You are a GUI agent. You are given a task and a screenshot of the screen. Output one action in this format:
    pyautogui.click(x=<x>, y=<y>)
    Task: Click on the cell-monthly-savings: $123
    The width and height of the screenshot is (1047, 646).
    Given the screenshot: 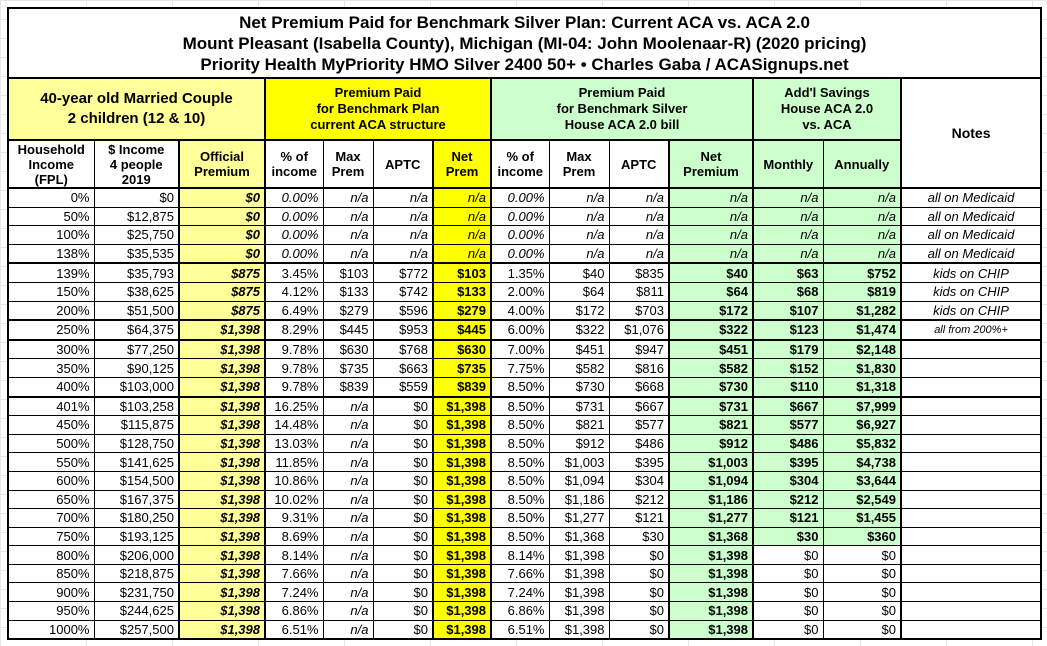 What is the action you would take?
    pyautogui.click(x=788, y=330)
    